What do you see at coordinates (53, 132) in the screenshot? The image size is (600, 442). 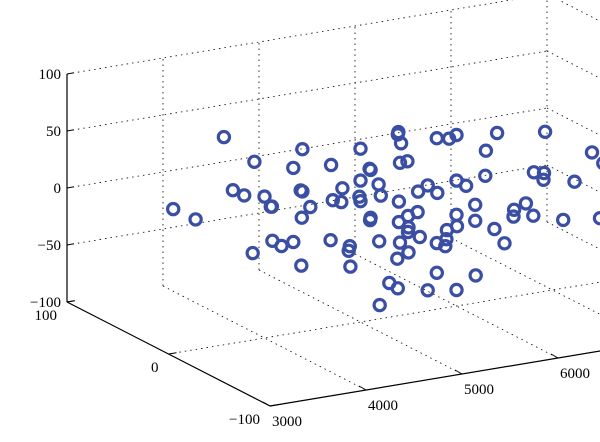 I see `z-tick-label: 50` at bounding box center [53, 132].